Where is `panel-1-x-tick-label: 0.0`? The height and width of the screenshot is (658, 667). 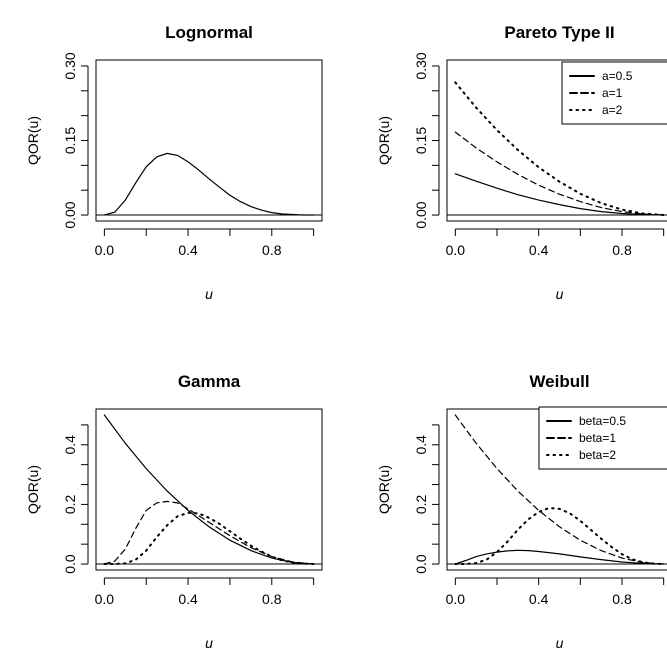
panel-1-x-tick-label: 0.0 is located at coordinates (105, 250).